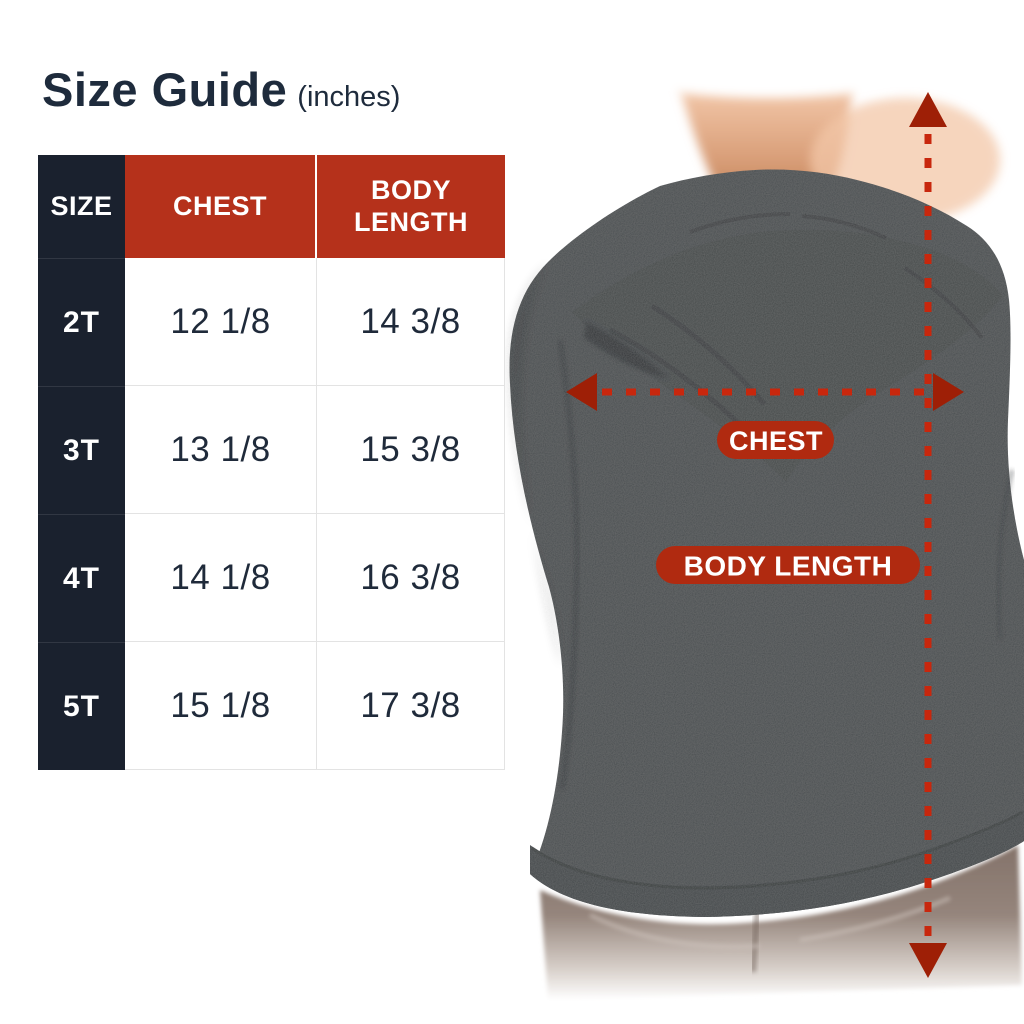 The width and height of the screenshot is (1024, 1024). I want to click on head-overexposed-glow, so click(768, 49).